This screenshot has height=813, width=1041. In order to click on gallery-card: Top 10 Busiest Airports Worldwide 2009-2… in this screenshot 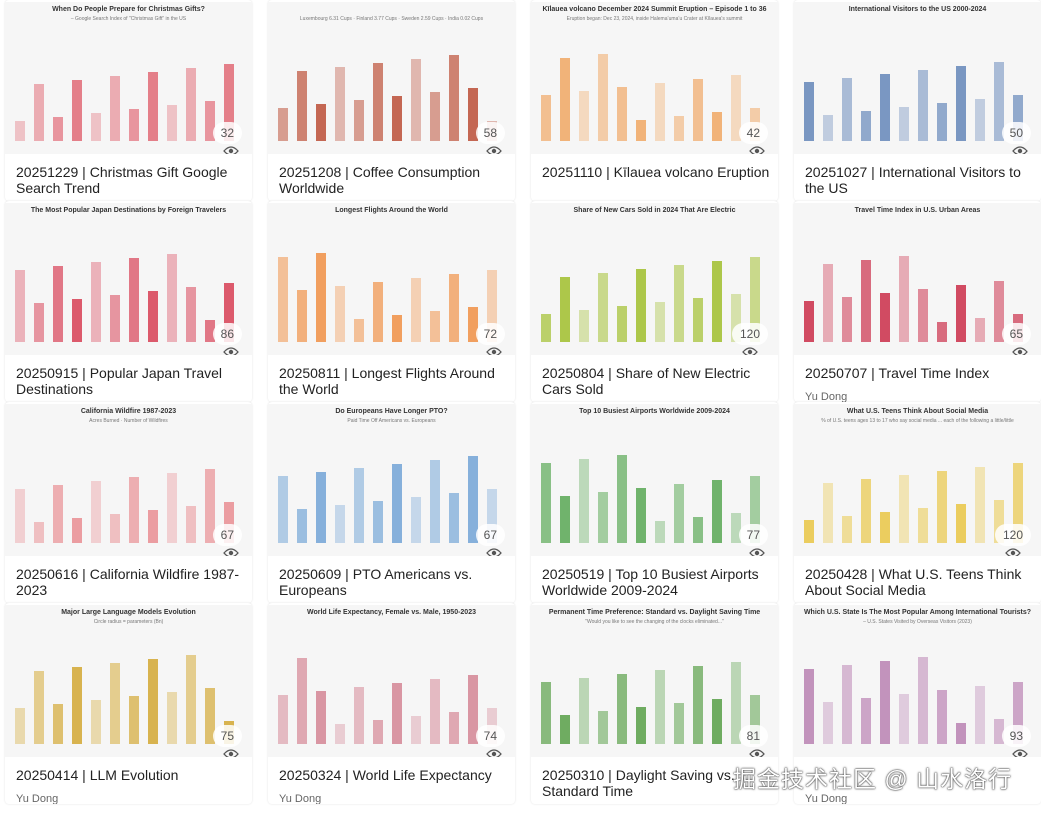, I will do `click(654, 502)`.